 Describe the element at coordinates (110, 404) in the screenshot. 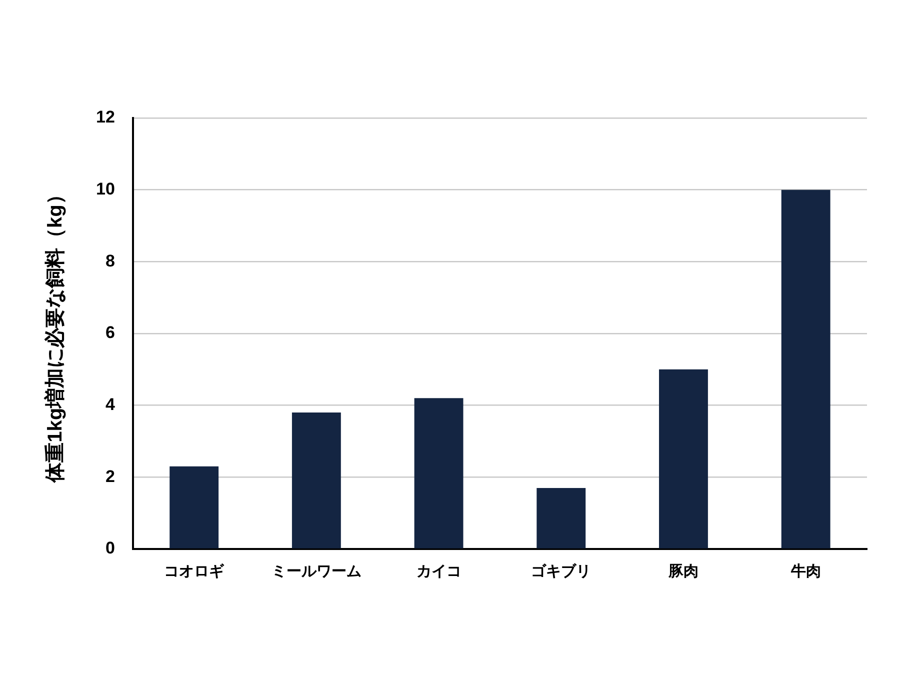

I see `y-tick-label: 4` at that location.